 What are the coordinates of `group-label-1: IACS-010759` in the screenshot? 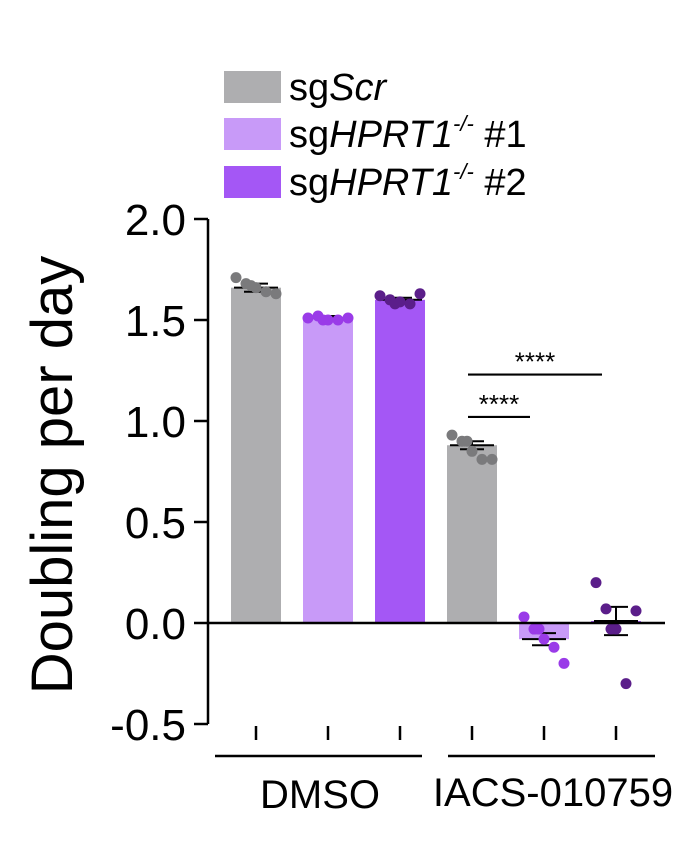 It's located at (553, 793).